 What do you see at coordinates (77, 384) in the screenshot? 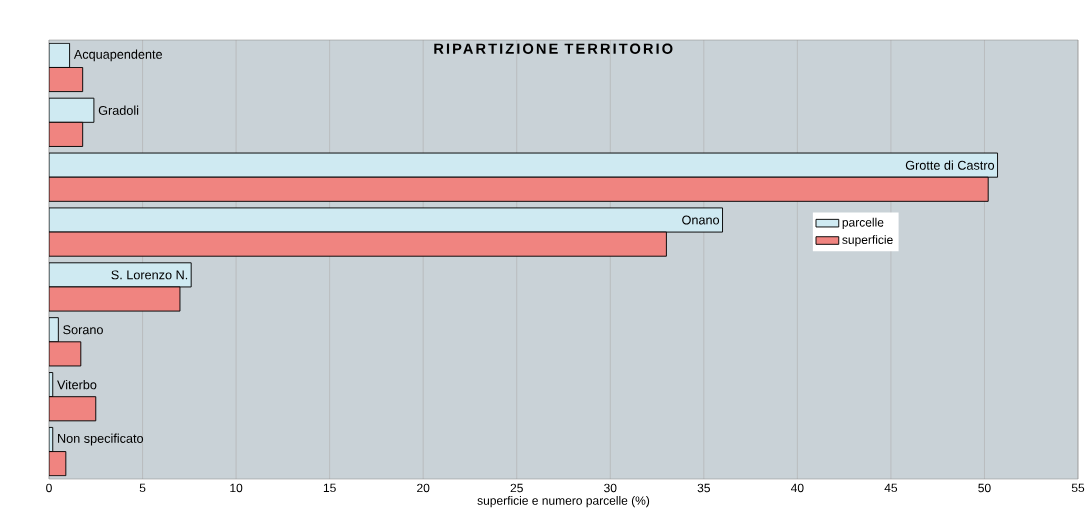
I see `y-tick-label: Viterbo` at bounding box center [77, 384].